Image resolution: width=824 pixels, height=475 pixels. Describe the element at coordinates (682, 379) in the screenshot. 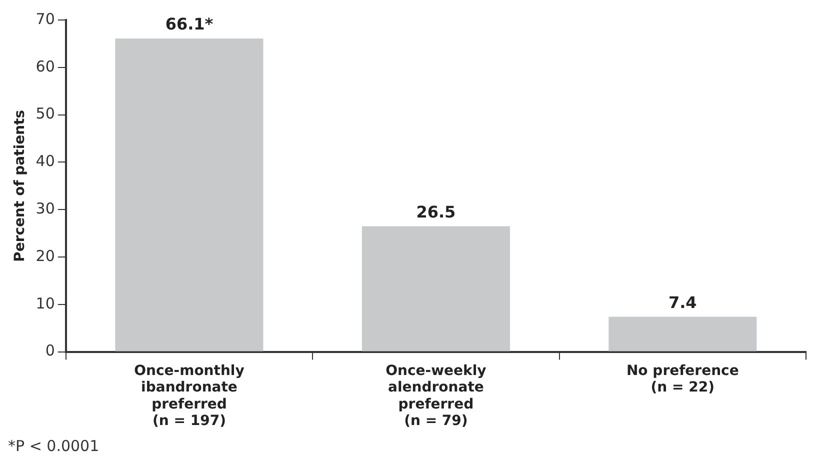

I see `x-tick-label: No preference (n = 22)` at that location.